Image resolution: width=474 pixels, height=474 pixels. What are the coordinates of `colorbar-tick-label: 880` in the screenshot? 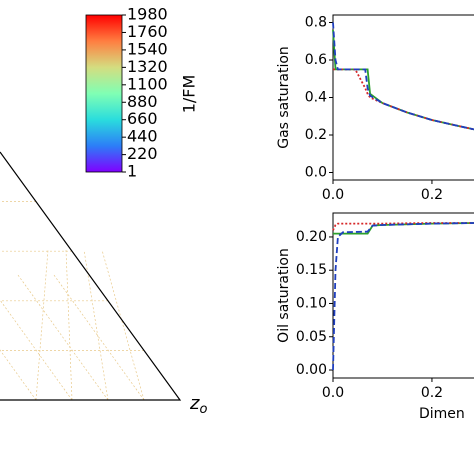 It's located at (142, 101).